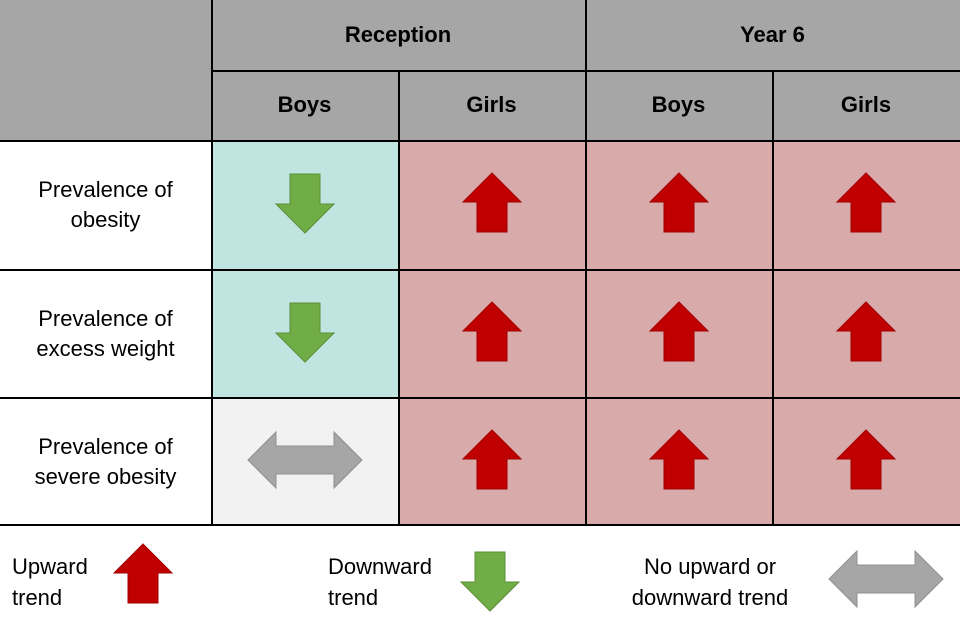 This screenshot has height=640, width=960. I want to click on row-label-text: Prevalence of severe obesity, so click(105, 461).